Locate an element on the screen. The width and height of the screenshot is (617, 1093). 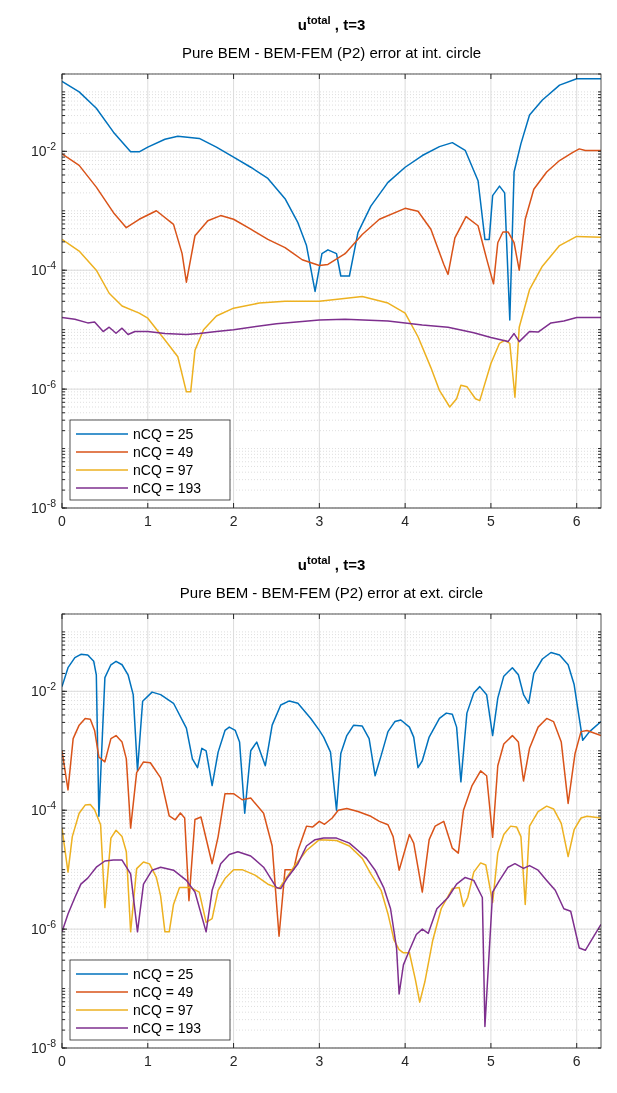
chart-subtitle: Pure BEM - BEM-FEM (P2) error at int. circle is located at coordinates (331, 52).